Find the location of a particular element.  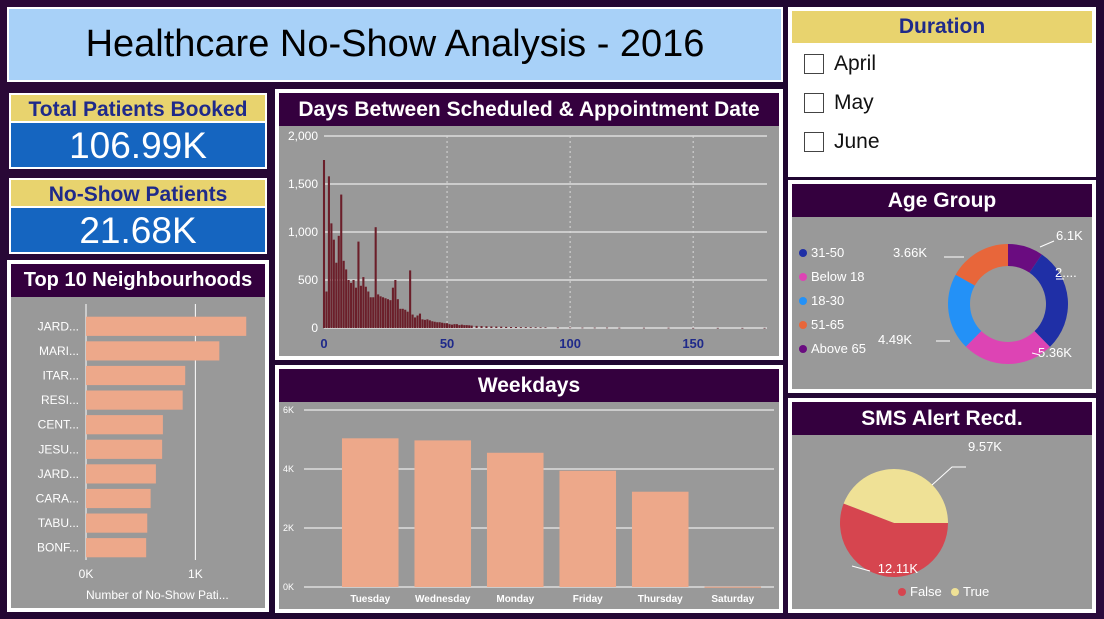

duration-option-april: April is located at coordinates (840, 64).